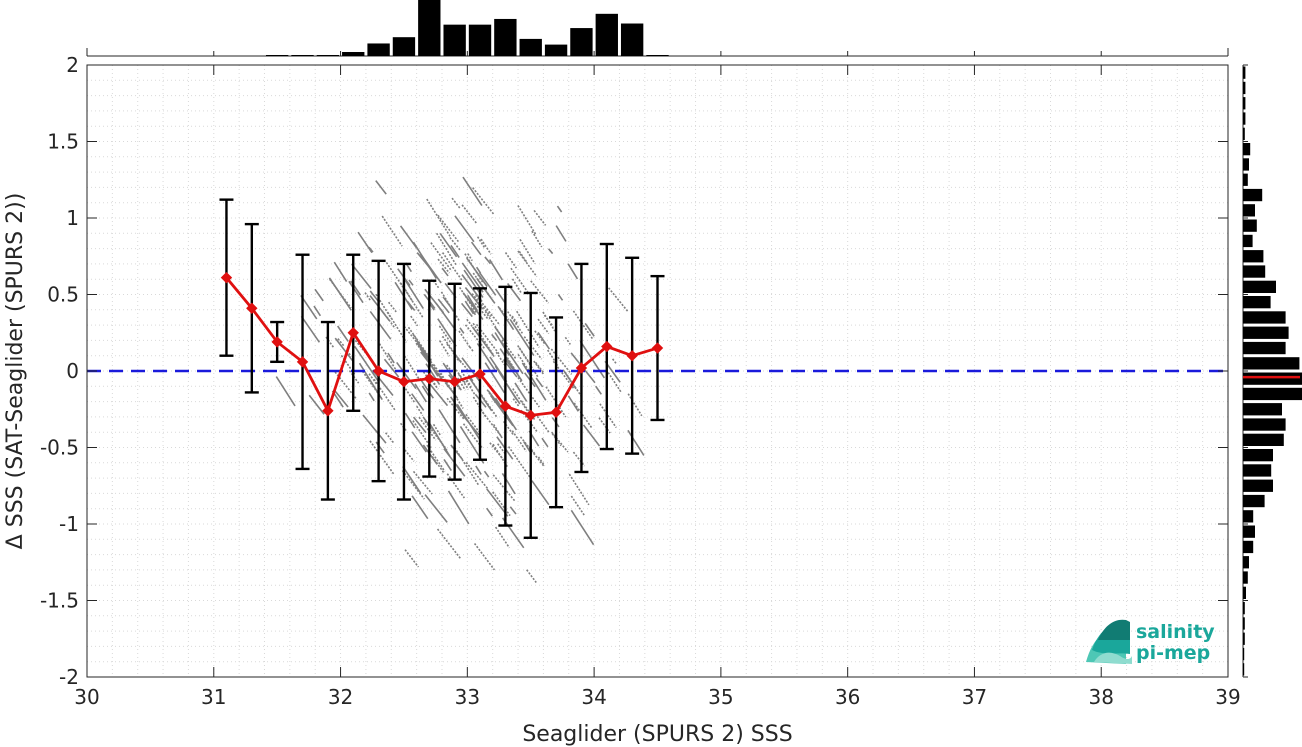 The image size is (1302, 747). What do you see at coordinates (15, 371) in the screenshot?
I see `y-axis-title: Δ SSS (SAT-Seaglider (SPURS 2))` at bounding box center [15, 371].